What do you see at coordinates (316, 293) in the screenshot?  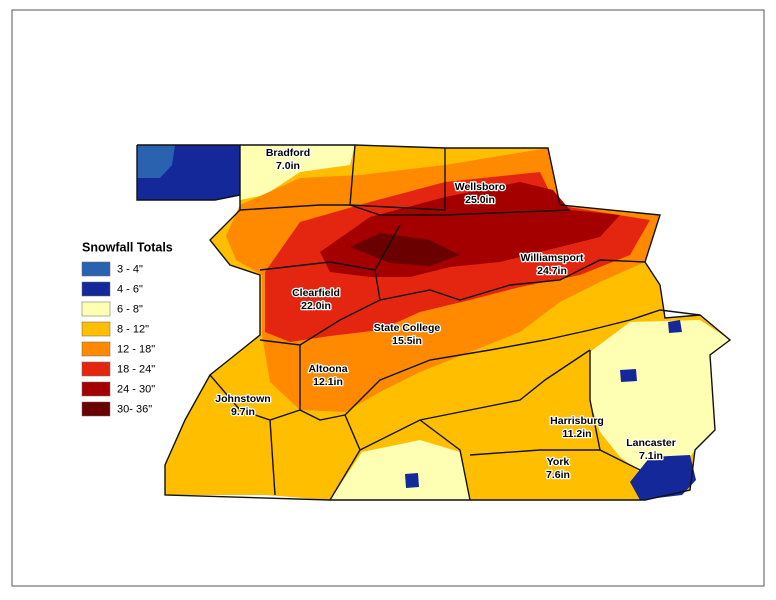 I see `city-name: Clearfield` at bounding box center [316, 293].